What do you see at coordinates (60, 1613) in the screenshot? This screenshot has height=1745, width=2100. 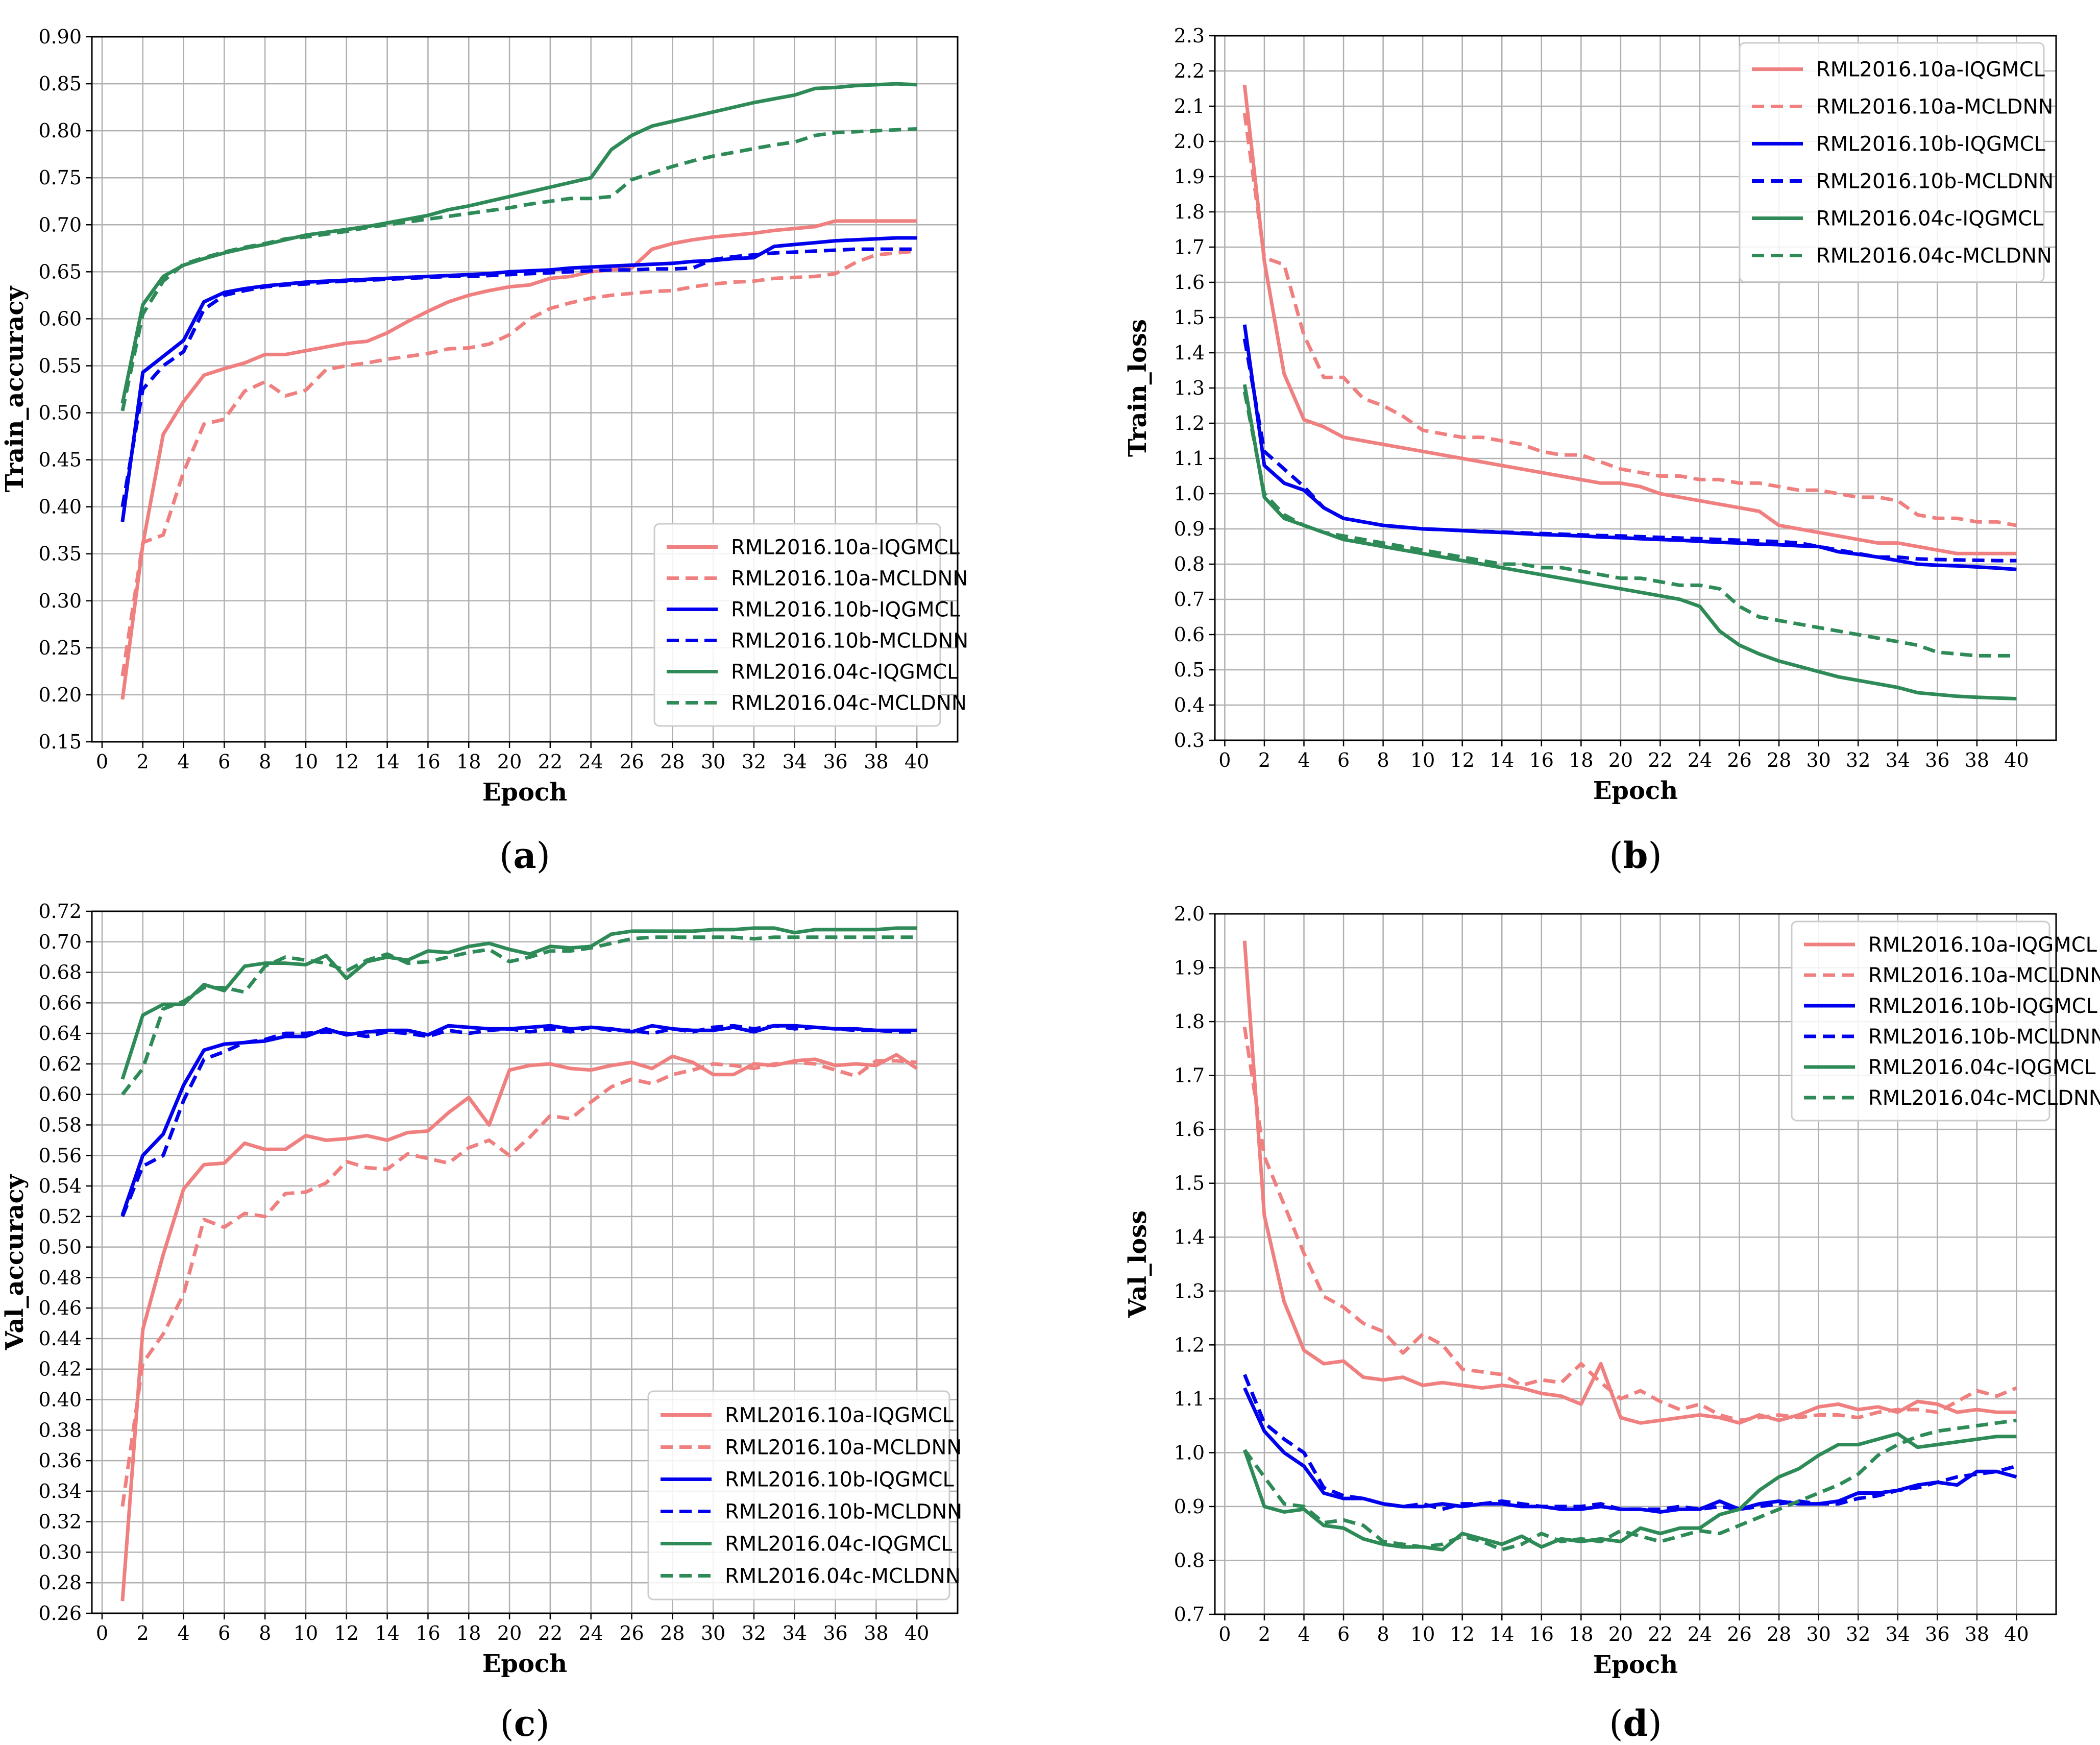 I see `y-tick-label: 0.26` at bounding box center [60, 1613].